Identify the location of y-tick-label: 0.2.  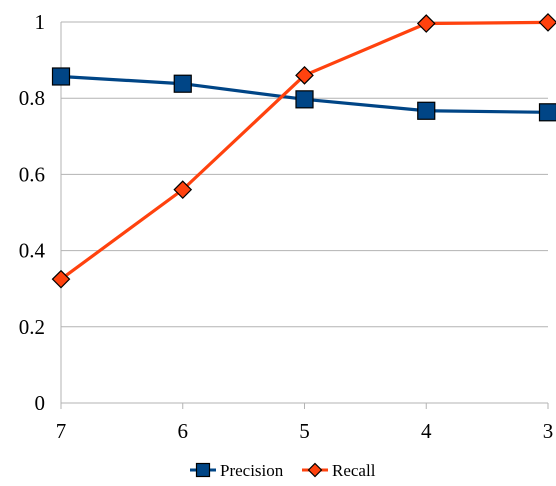
(32, 327).